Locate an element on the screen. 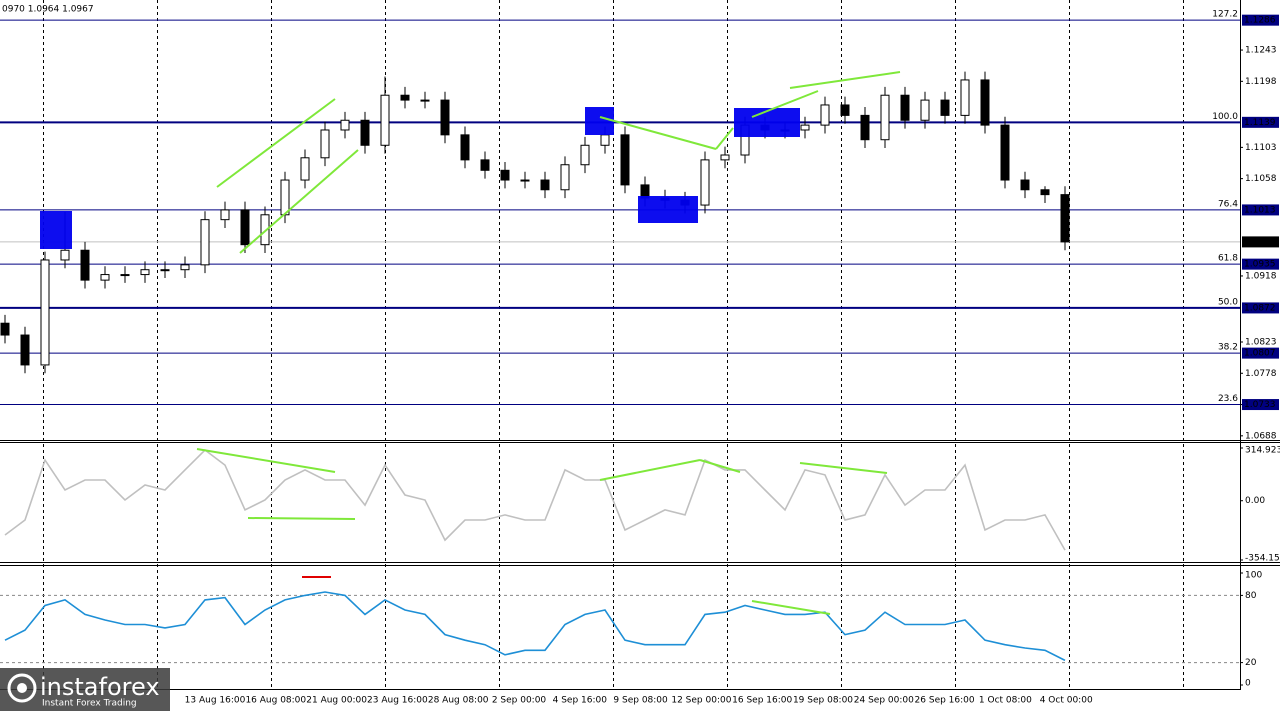  fib-level-label: 76.4 is located at coordinates (1228, 204).